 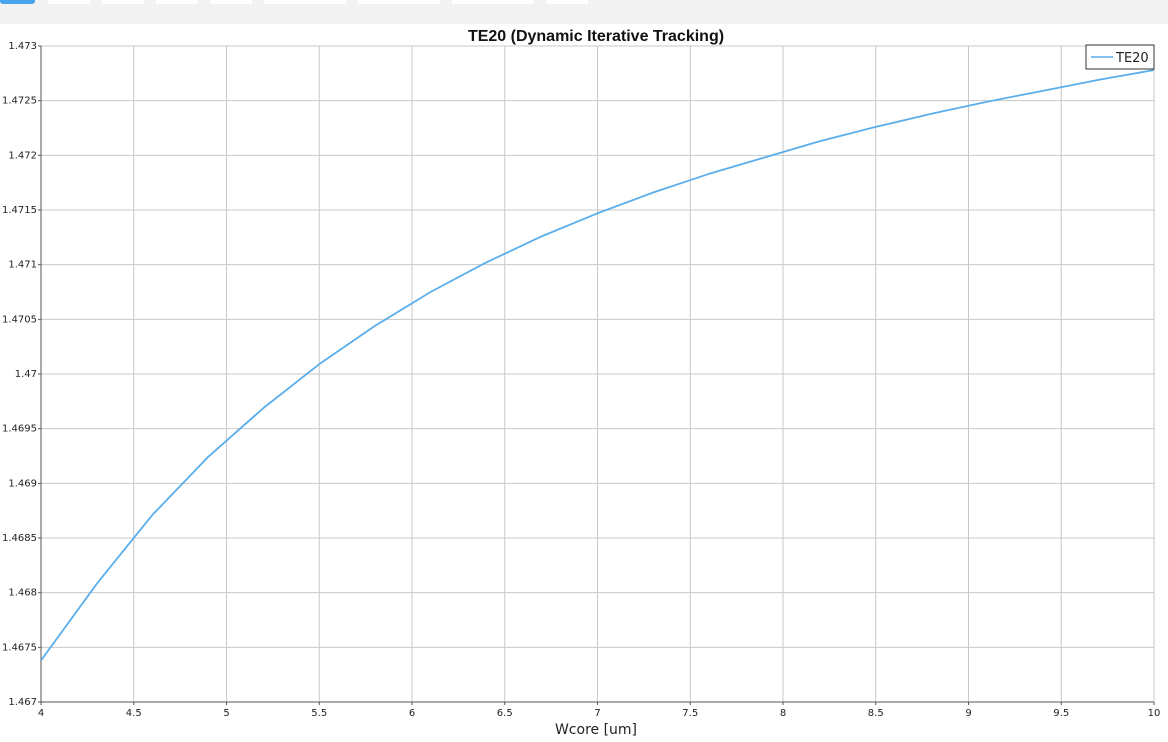 I want to click on x-tick-label: 5, so click(x=226, y=713).